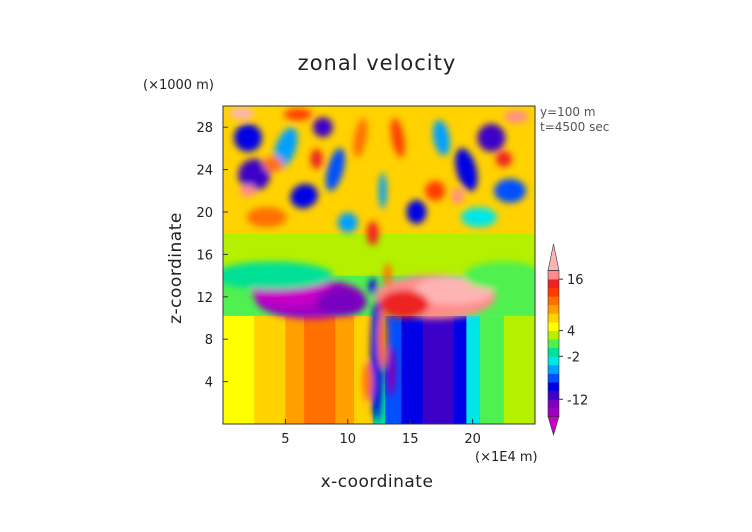 The height and width of the screenshot is (532, 752). What do you see at coordinates (209, 383) in the screenshot?
I see `y-tick-label: 4` at bounding box center [209, 383].